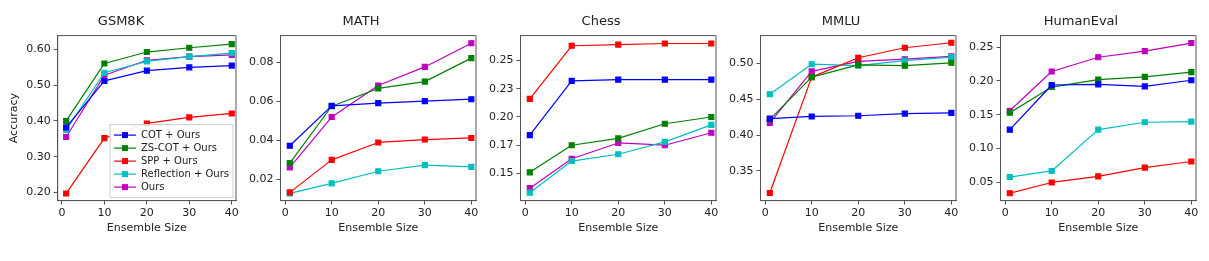 The width and height of the screenshot is (1209, 261). Describe the element at coordinates (361, 21) in the screenshot. I see `chart-title: MATH` at that location.